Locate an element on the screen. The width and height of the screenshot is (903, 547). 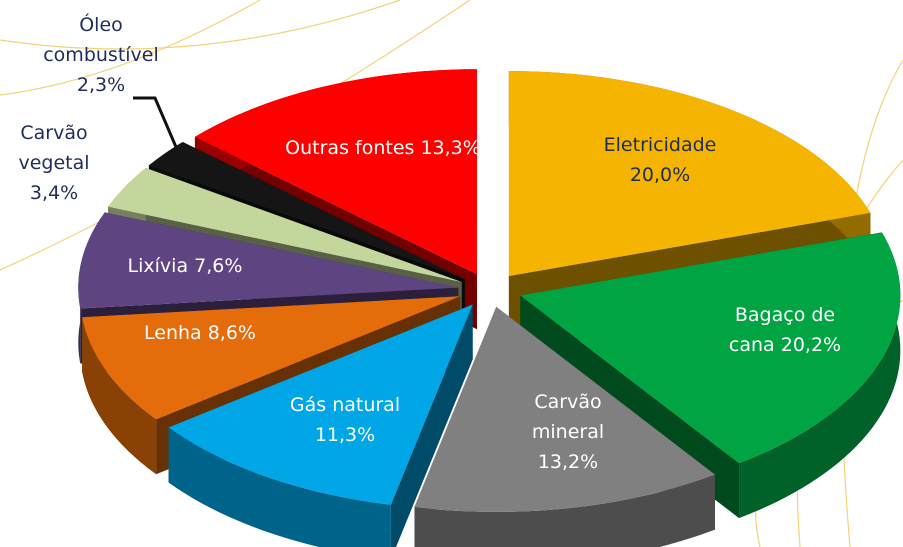
slice-label: Bagaço de cana 20,2% is located at coordinates (785, 330).